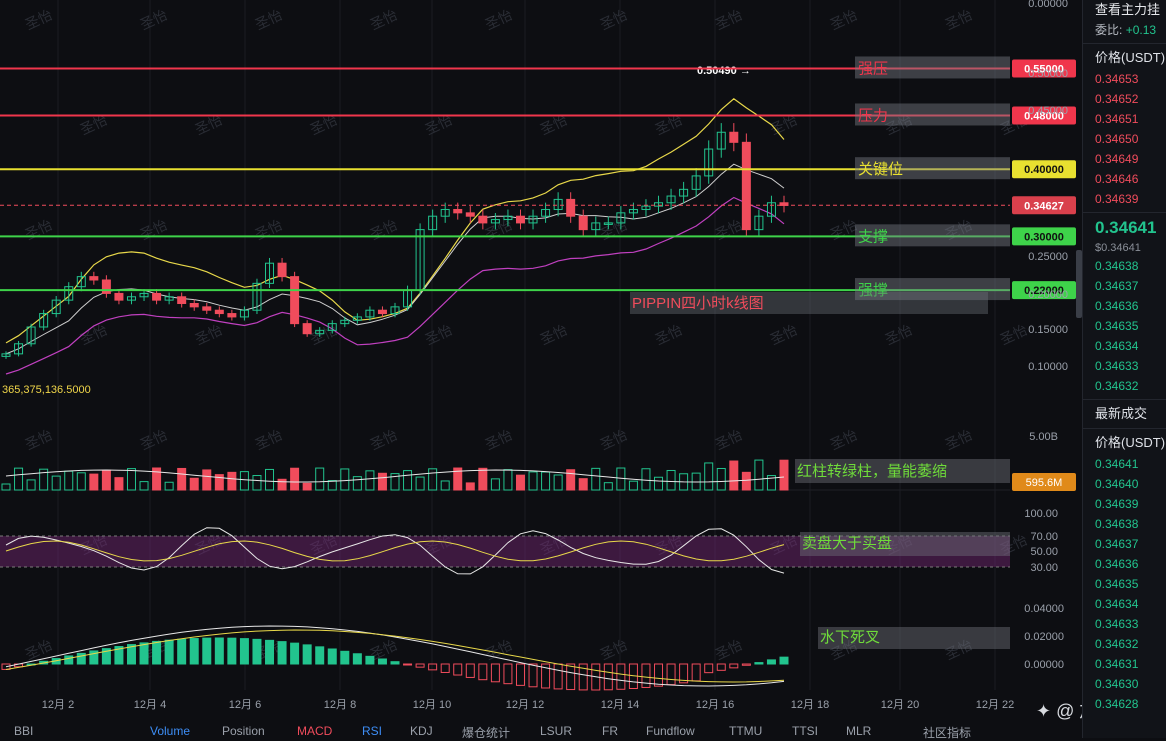  What do you see at coordinates (810, 705) in the screenshot?
I see `time-axis-tick-8: 12月 18` at bounding box center [810, 705].